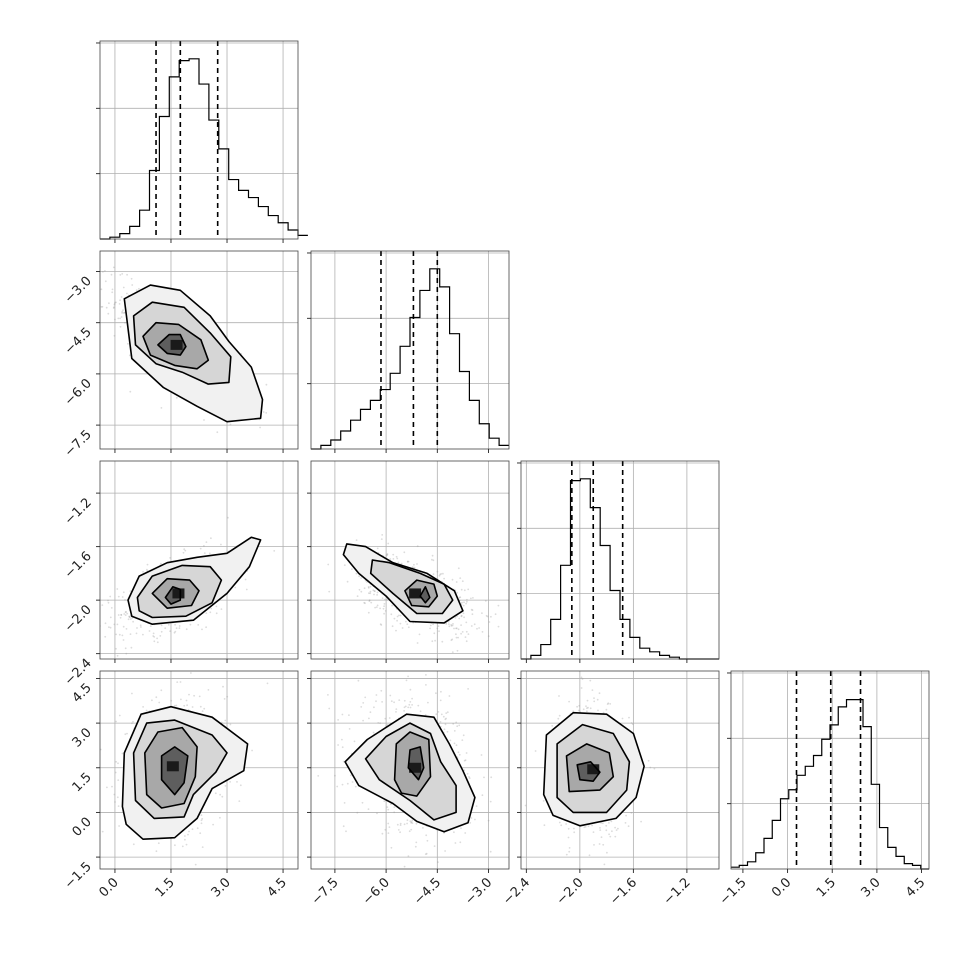 The height and width of the screenshot is (970, 970). Describe the element at coordinates (830, 784) in the screenshot. I see `histogram-series` at that location.